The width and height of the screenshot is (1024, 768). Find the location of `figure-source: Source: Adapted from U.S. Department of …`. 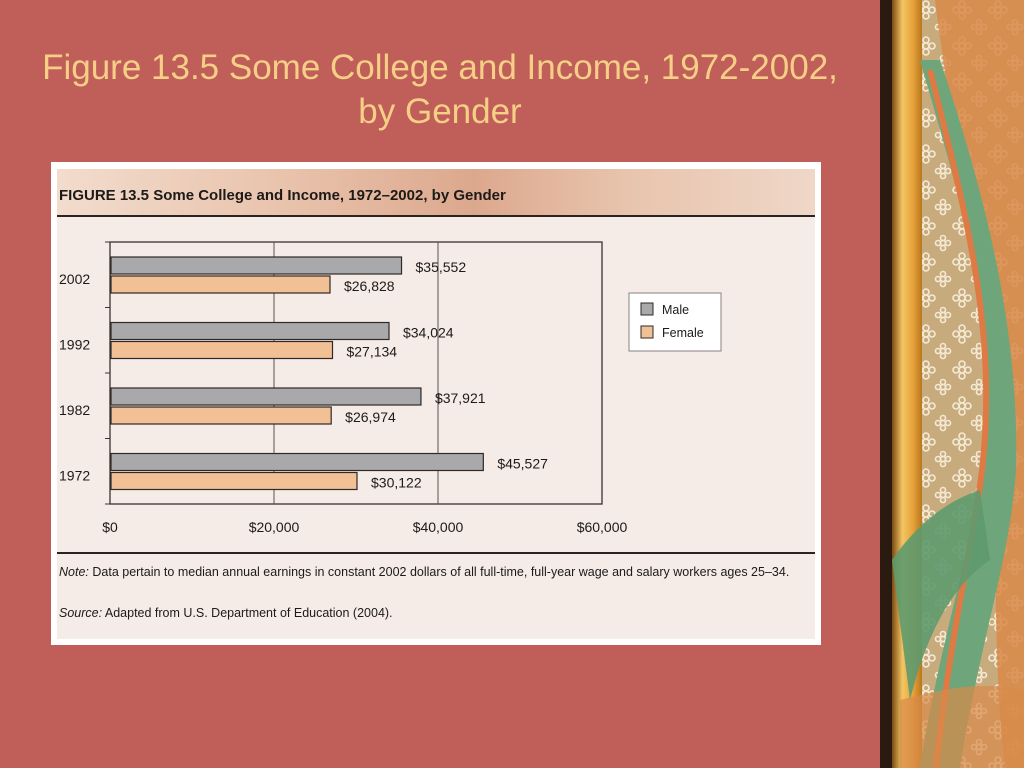

figure-source: Source: Adapted from U.S. Department of … is located at coordinates (431, 613).